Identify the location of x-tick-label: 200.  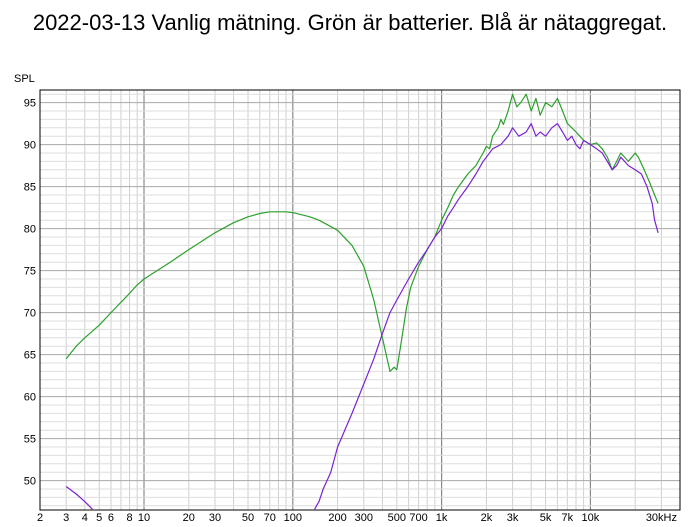
(337, 518).